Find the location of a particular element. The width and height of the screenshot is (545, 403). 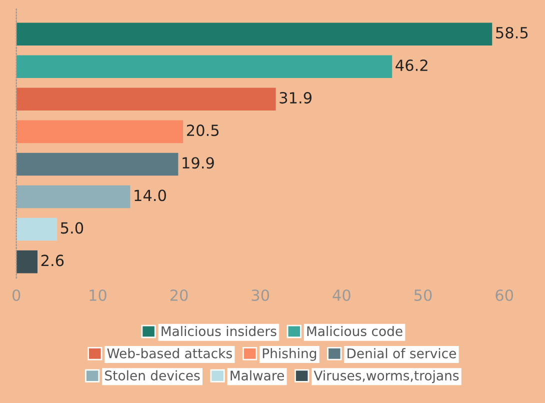

x-tick-label: 60 is located at coordinates (505, 295).